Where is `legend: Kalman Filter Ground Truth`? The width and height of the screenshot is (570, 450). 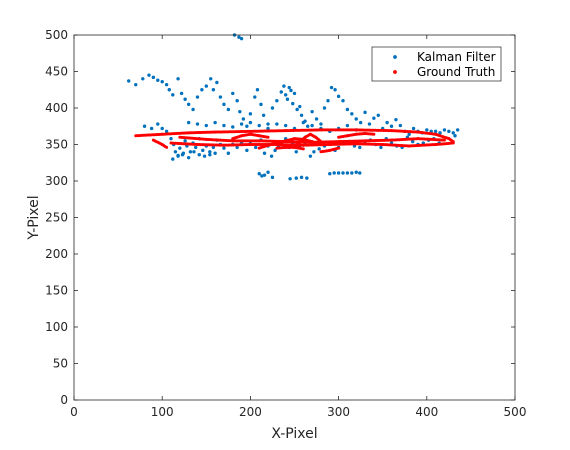
legend: Kalman Filter Ground Truth is located at coordinates (436, 64).